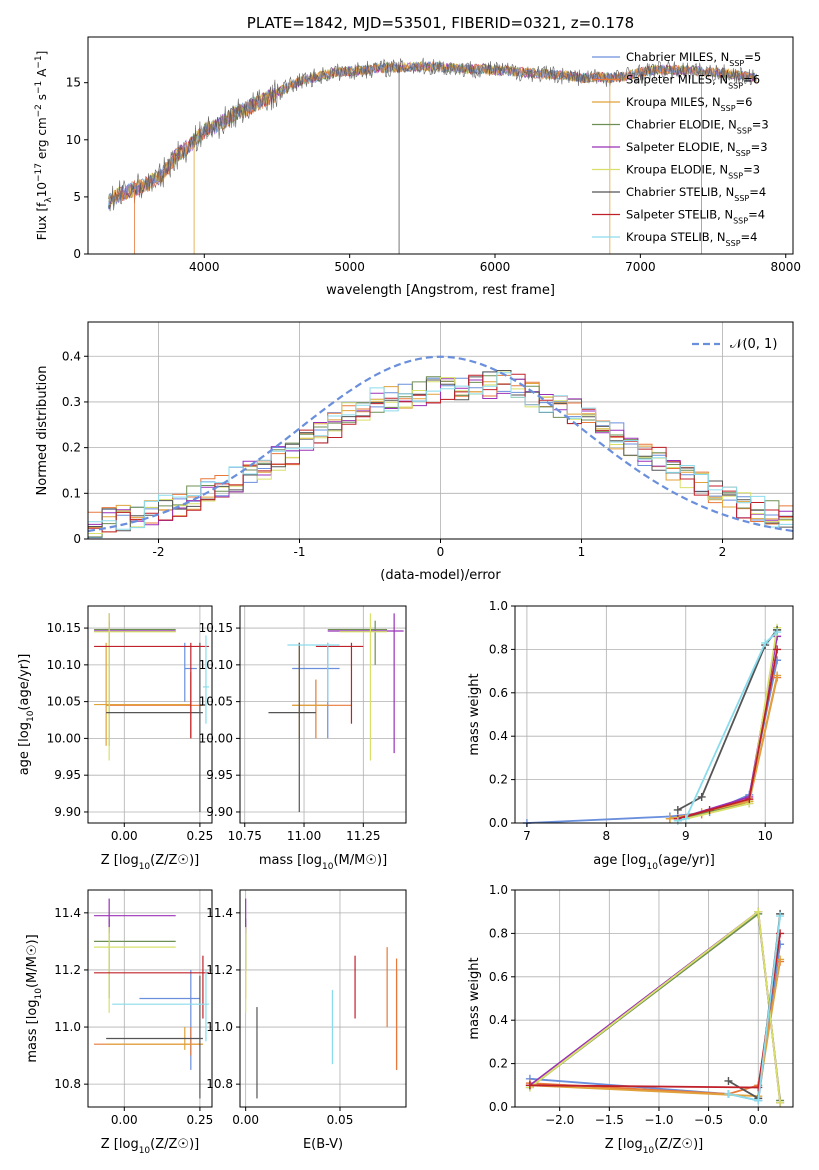 Image resolution: width=819 pixels, height=1170 pixels. Describe the element at coordinates (340, 1120) in the screenshot. I see `x-tick-label: 0.05` at that location.